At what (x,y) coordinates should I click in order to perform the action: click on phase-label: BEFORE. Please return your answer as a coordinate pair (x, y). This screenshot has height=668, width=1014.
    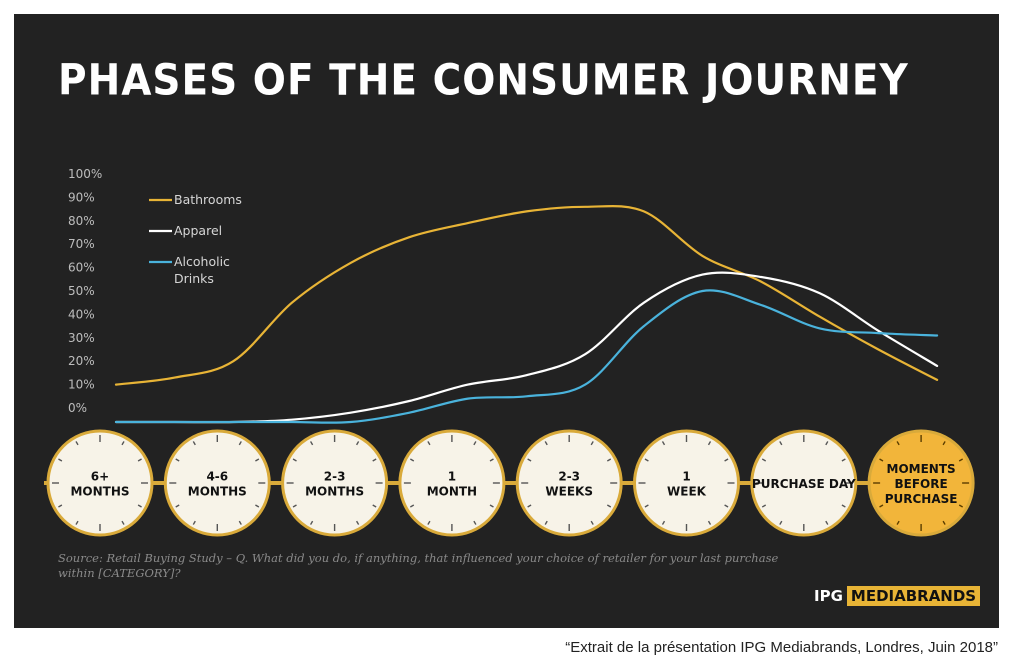
    Looking at the image, I should click on (921, 484).